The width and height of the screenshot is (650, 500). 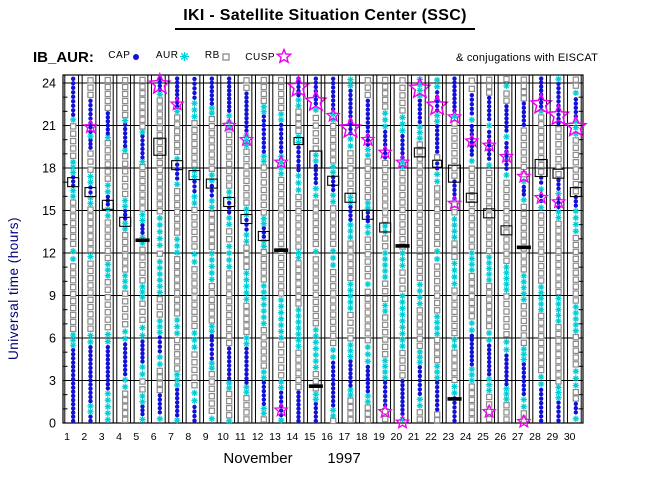 I want to click on cap-dot-icon, so click(x=136, y=58).